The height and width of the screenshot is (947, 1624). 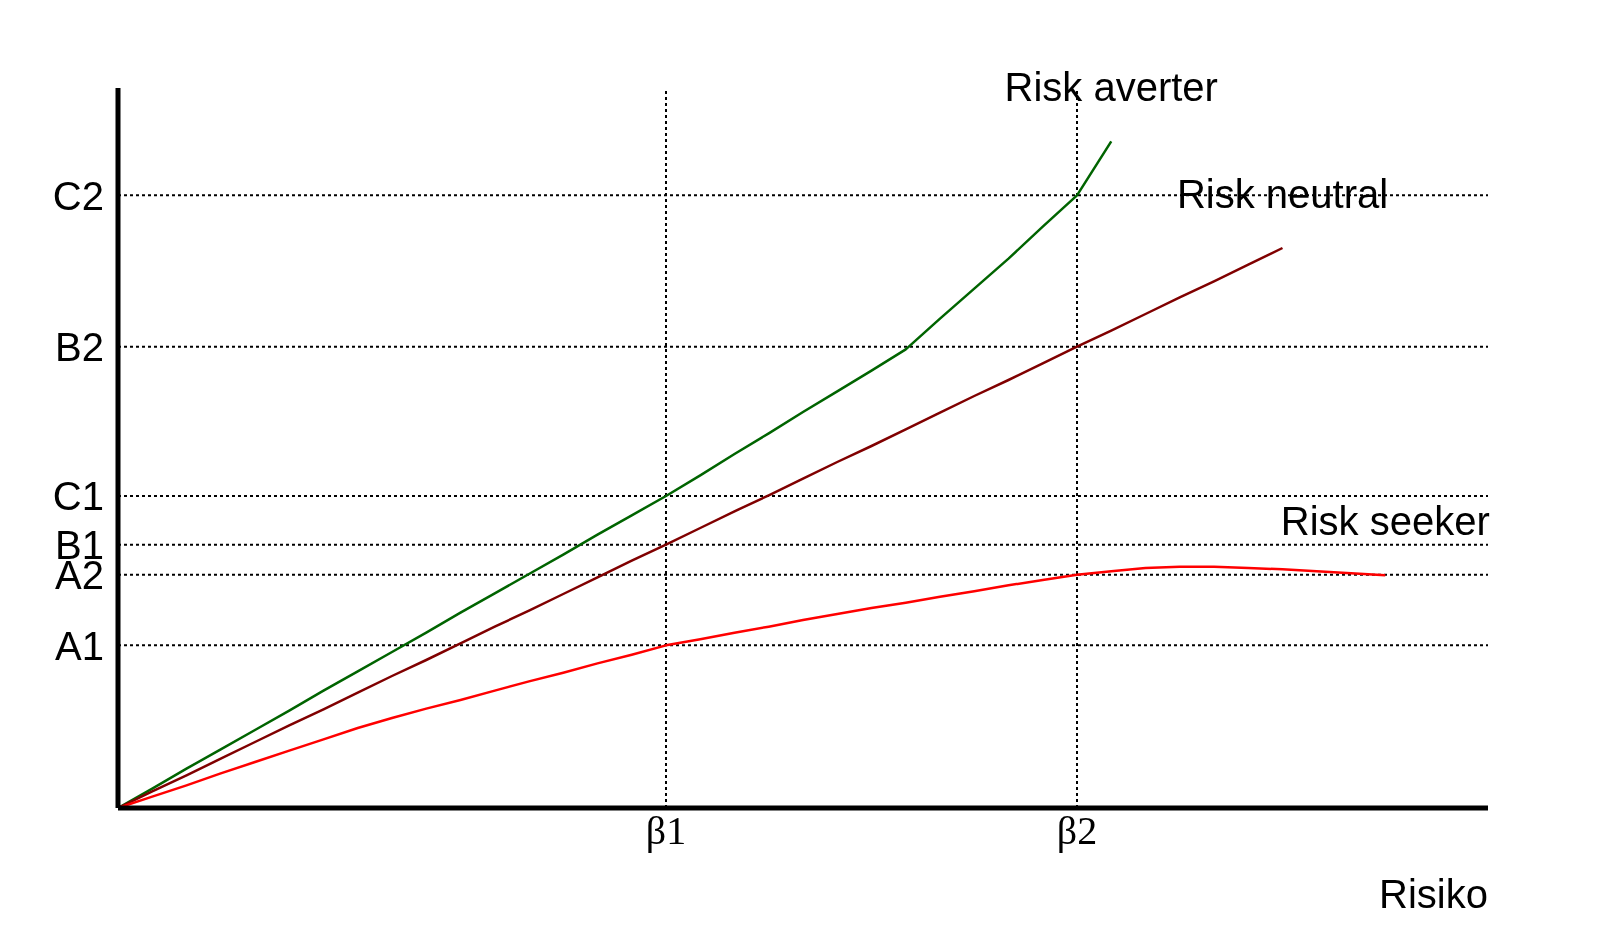 I want to click on ref-line-label: C2, so click(x=78, y=195).